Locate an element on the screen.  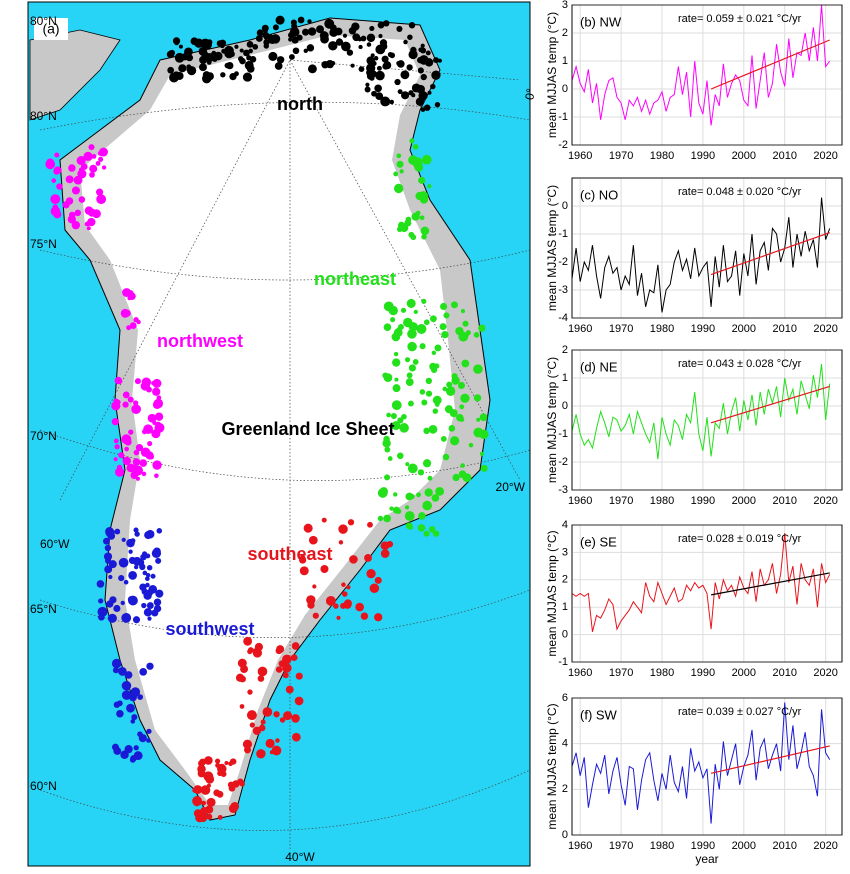
annotation: rate= 0.059 ± 0.021 °C/yr is located at coordinates (740, 19).